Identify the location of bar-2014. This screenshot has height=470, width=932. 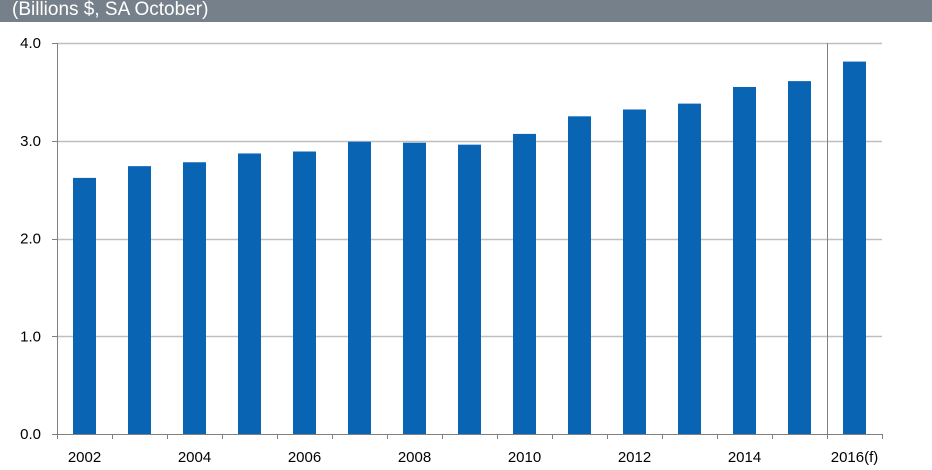
(744, 260).